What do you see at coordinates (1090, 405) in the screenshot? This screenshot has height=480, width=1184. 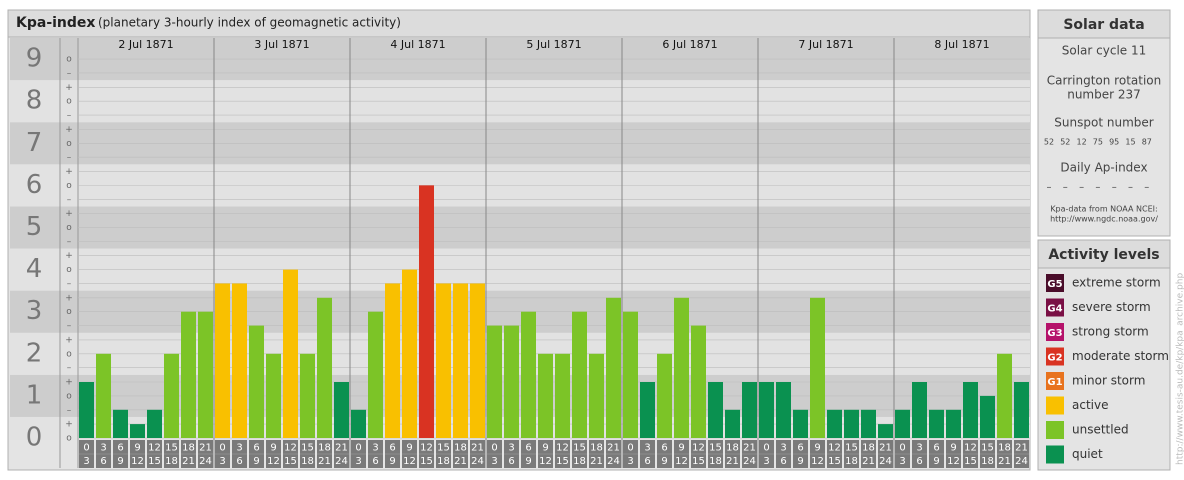 I see `legend-label: active` at bounding box center [1090, 405].